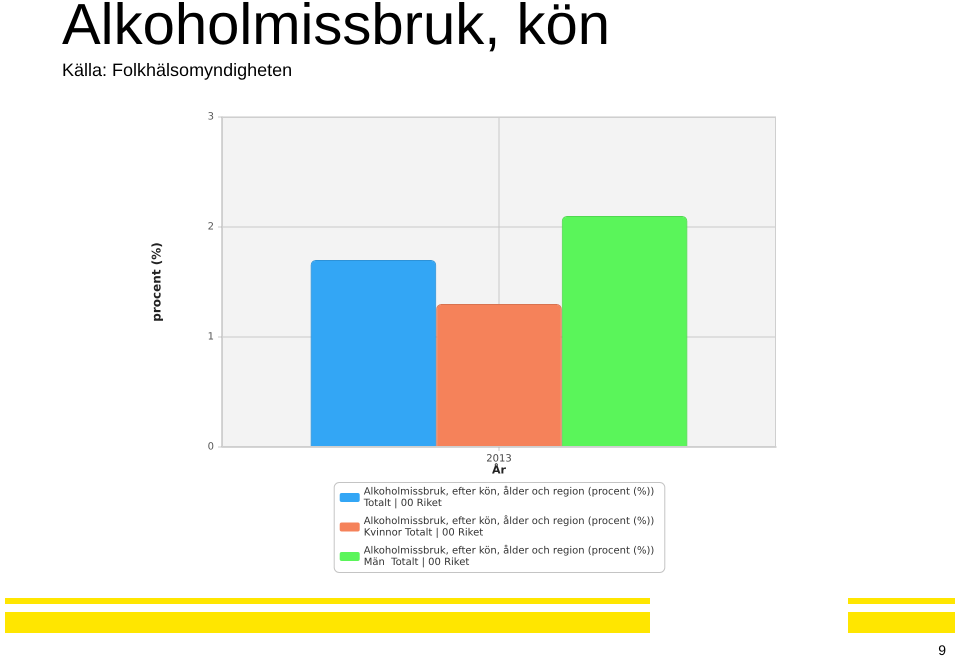  Describe the element at coordinates (156, 282) in the screenshot. I see `y-axis-title: procent (%)` at that location.